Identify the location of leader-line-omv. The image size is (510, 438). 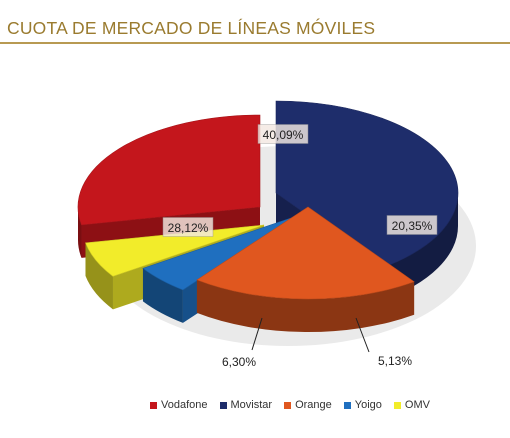
(257, 334).